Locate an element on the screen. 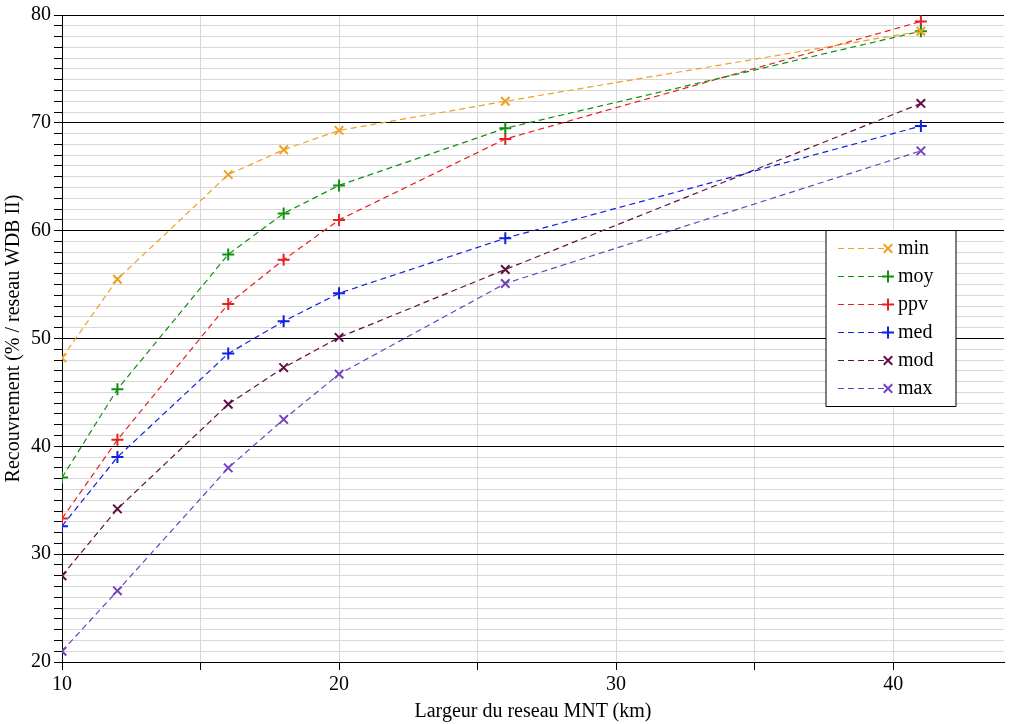 The image size is (1012, 724). legend-label: ppv is located at coordinates (913, 303).